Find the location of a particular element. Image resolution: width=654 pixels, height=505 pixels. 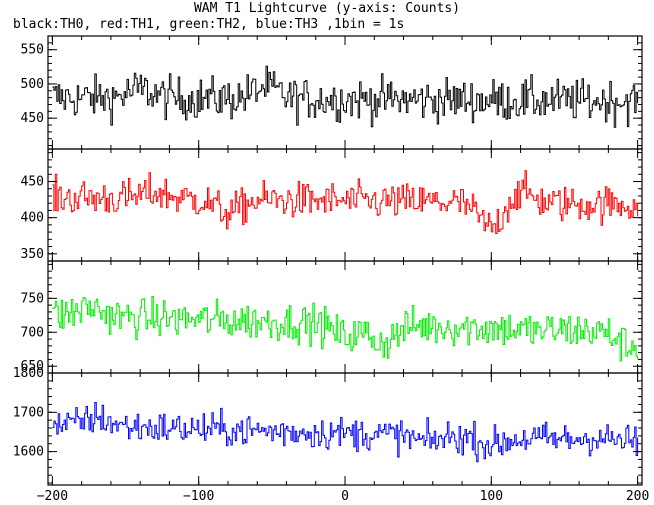

y-tick-label: 750 is located at coordinates (32, 298).